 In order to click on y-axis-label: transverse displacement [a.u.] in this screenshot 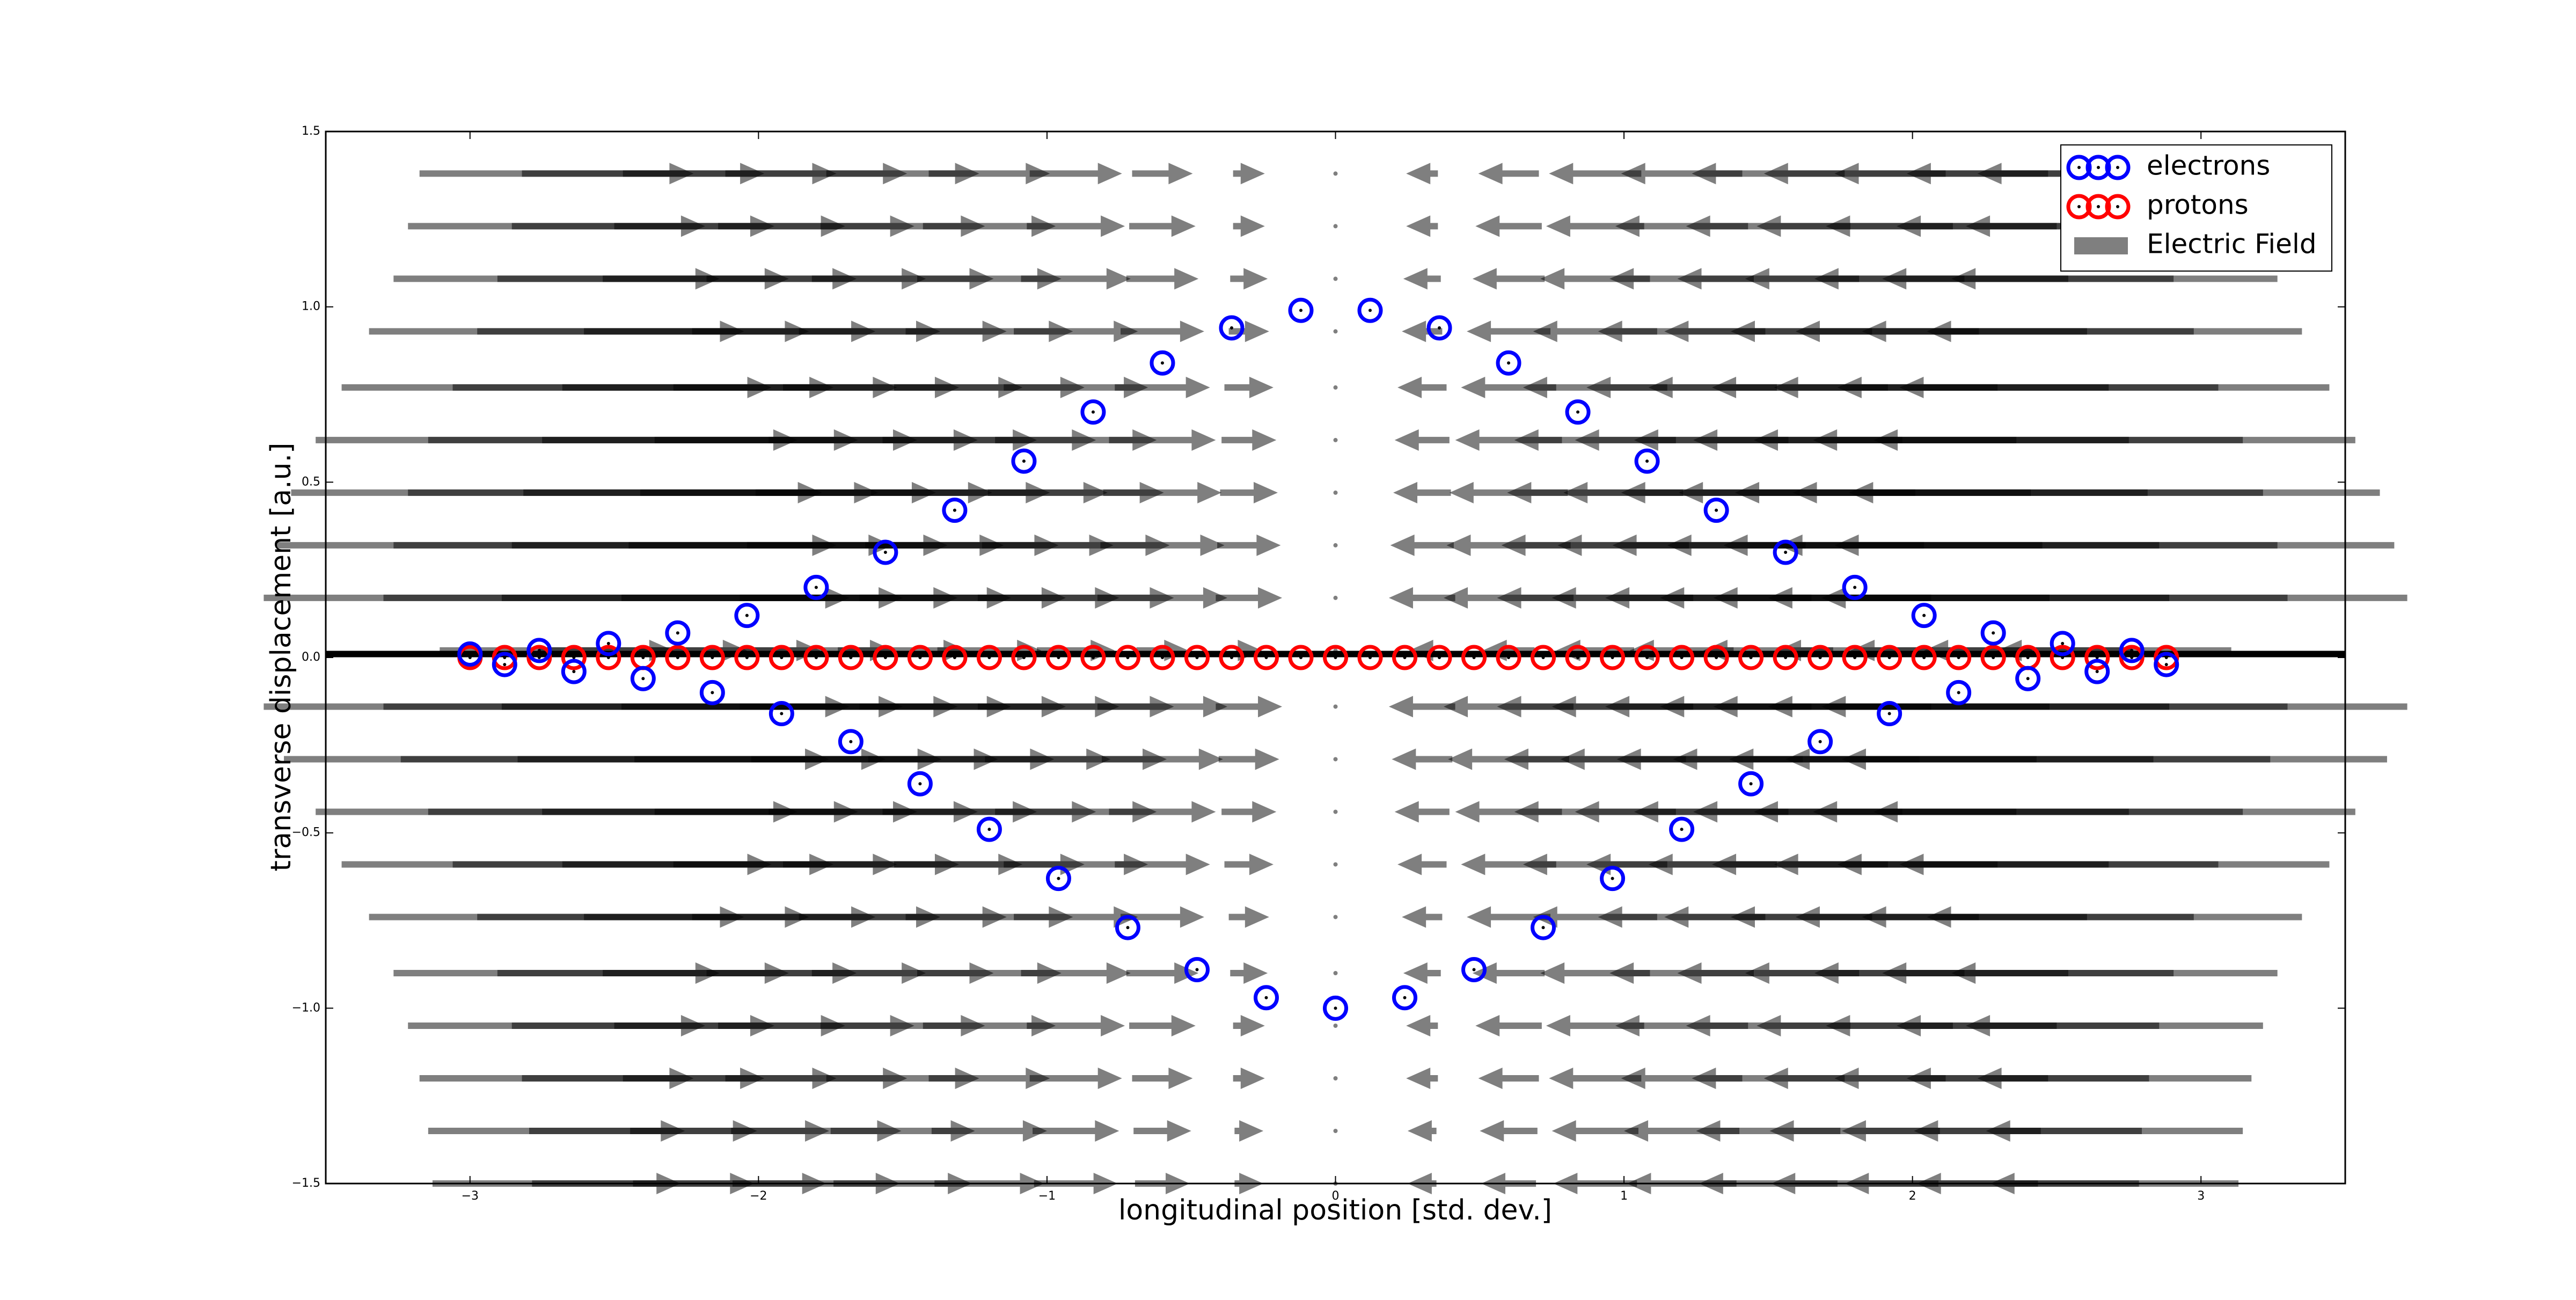, I will do `click(281, 657)`.